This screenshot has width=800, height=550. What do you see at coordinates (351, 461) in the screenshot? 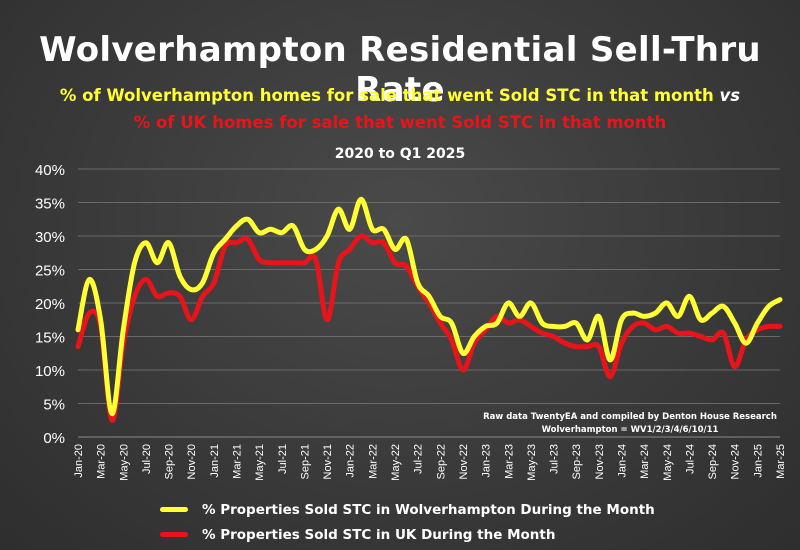
I see `x-tick-label: Jan-22` at bounding box center [351, 461].